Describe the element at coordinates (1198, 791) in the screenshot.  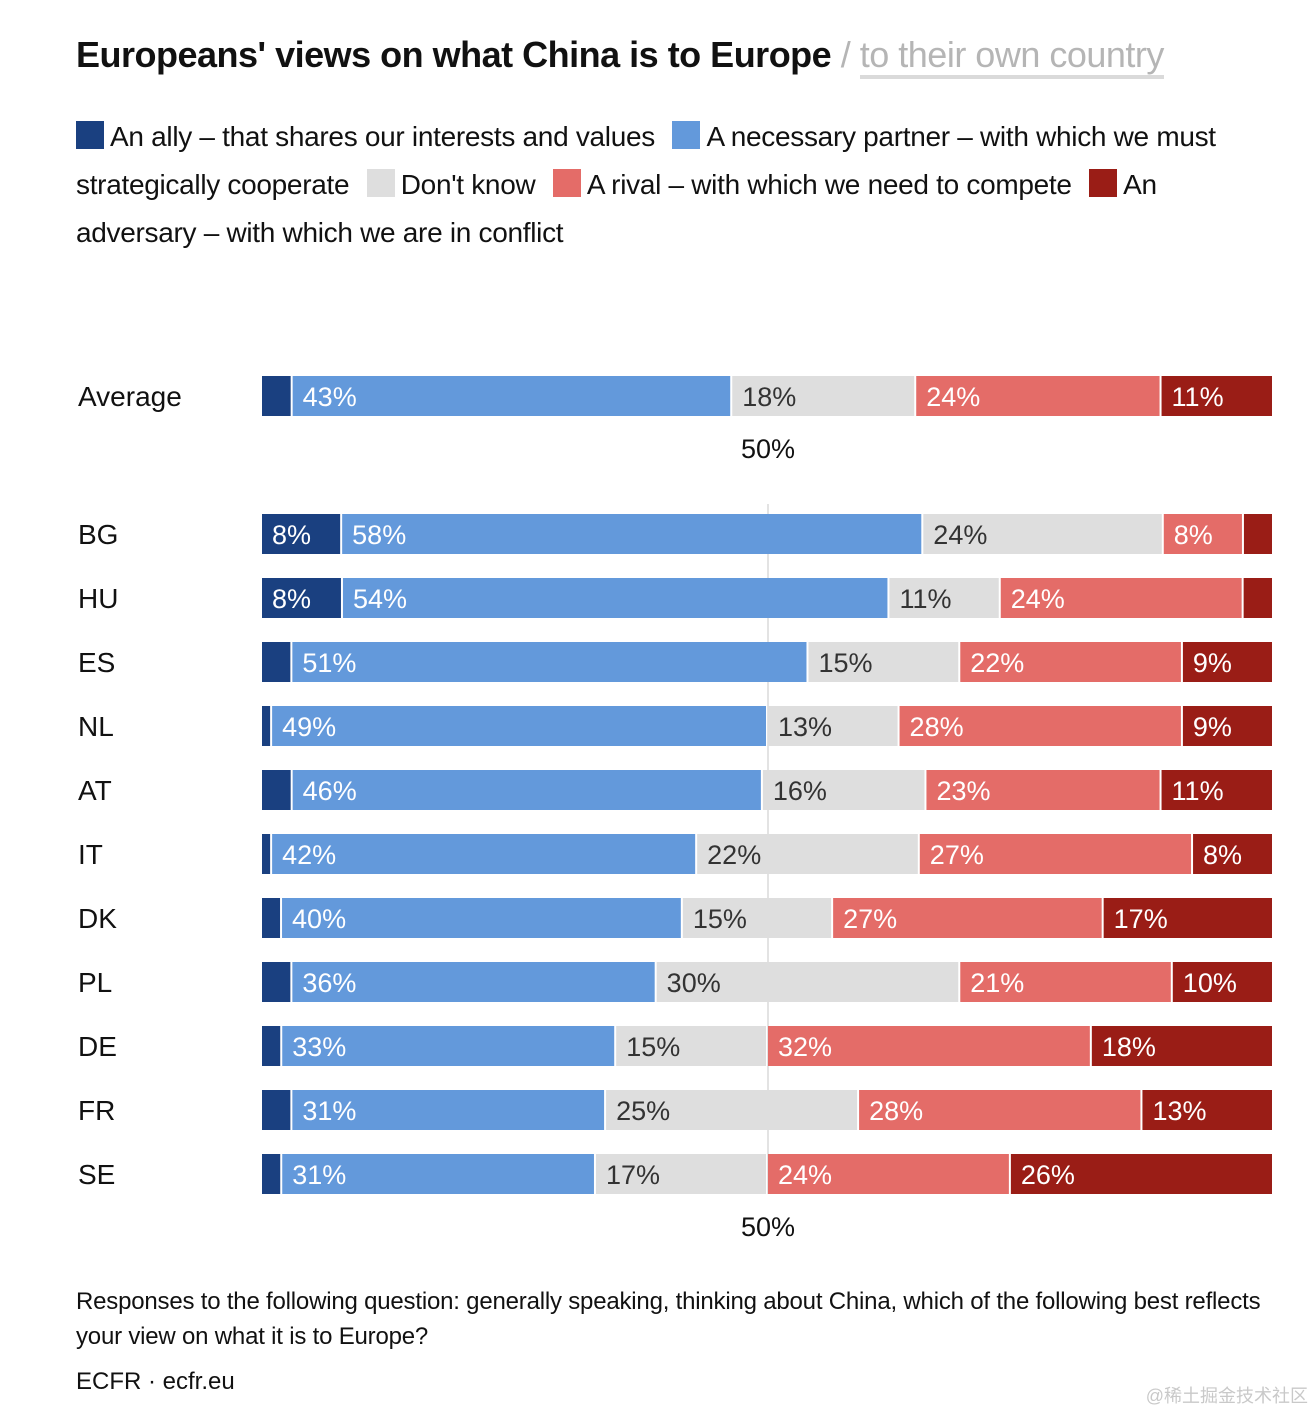
I see `data-label-at-s4: 11%` at that location.